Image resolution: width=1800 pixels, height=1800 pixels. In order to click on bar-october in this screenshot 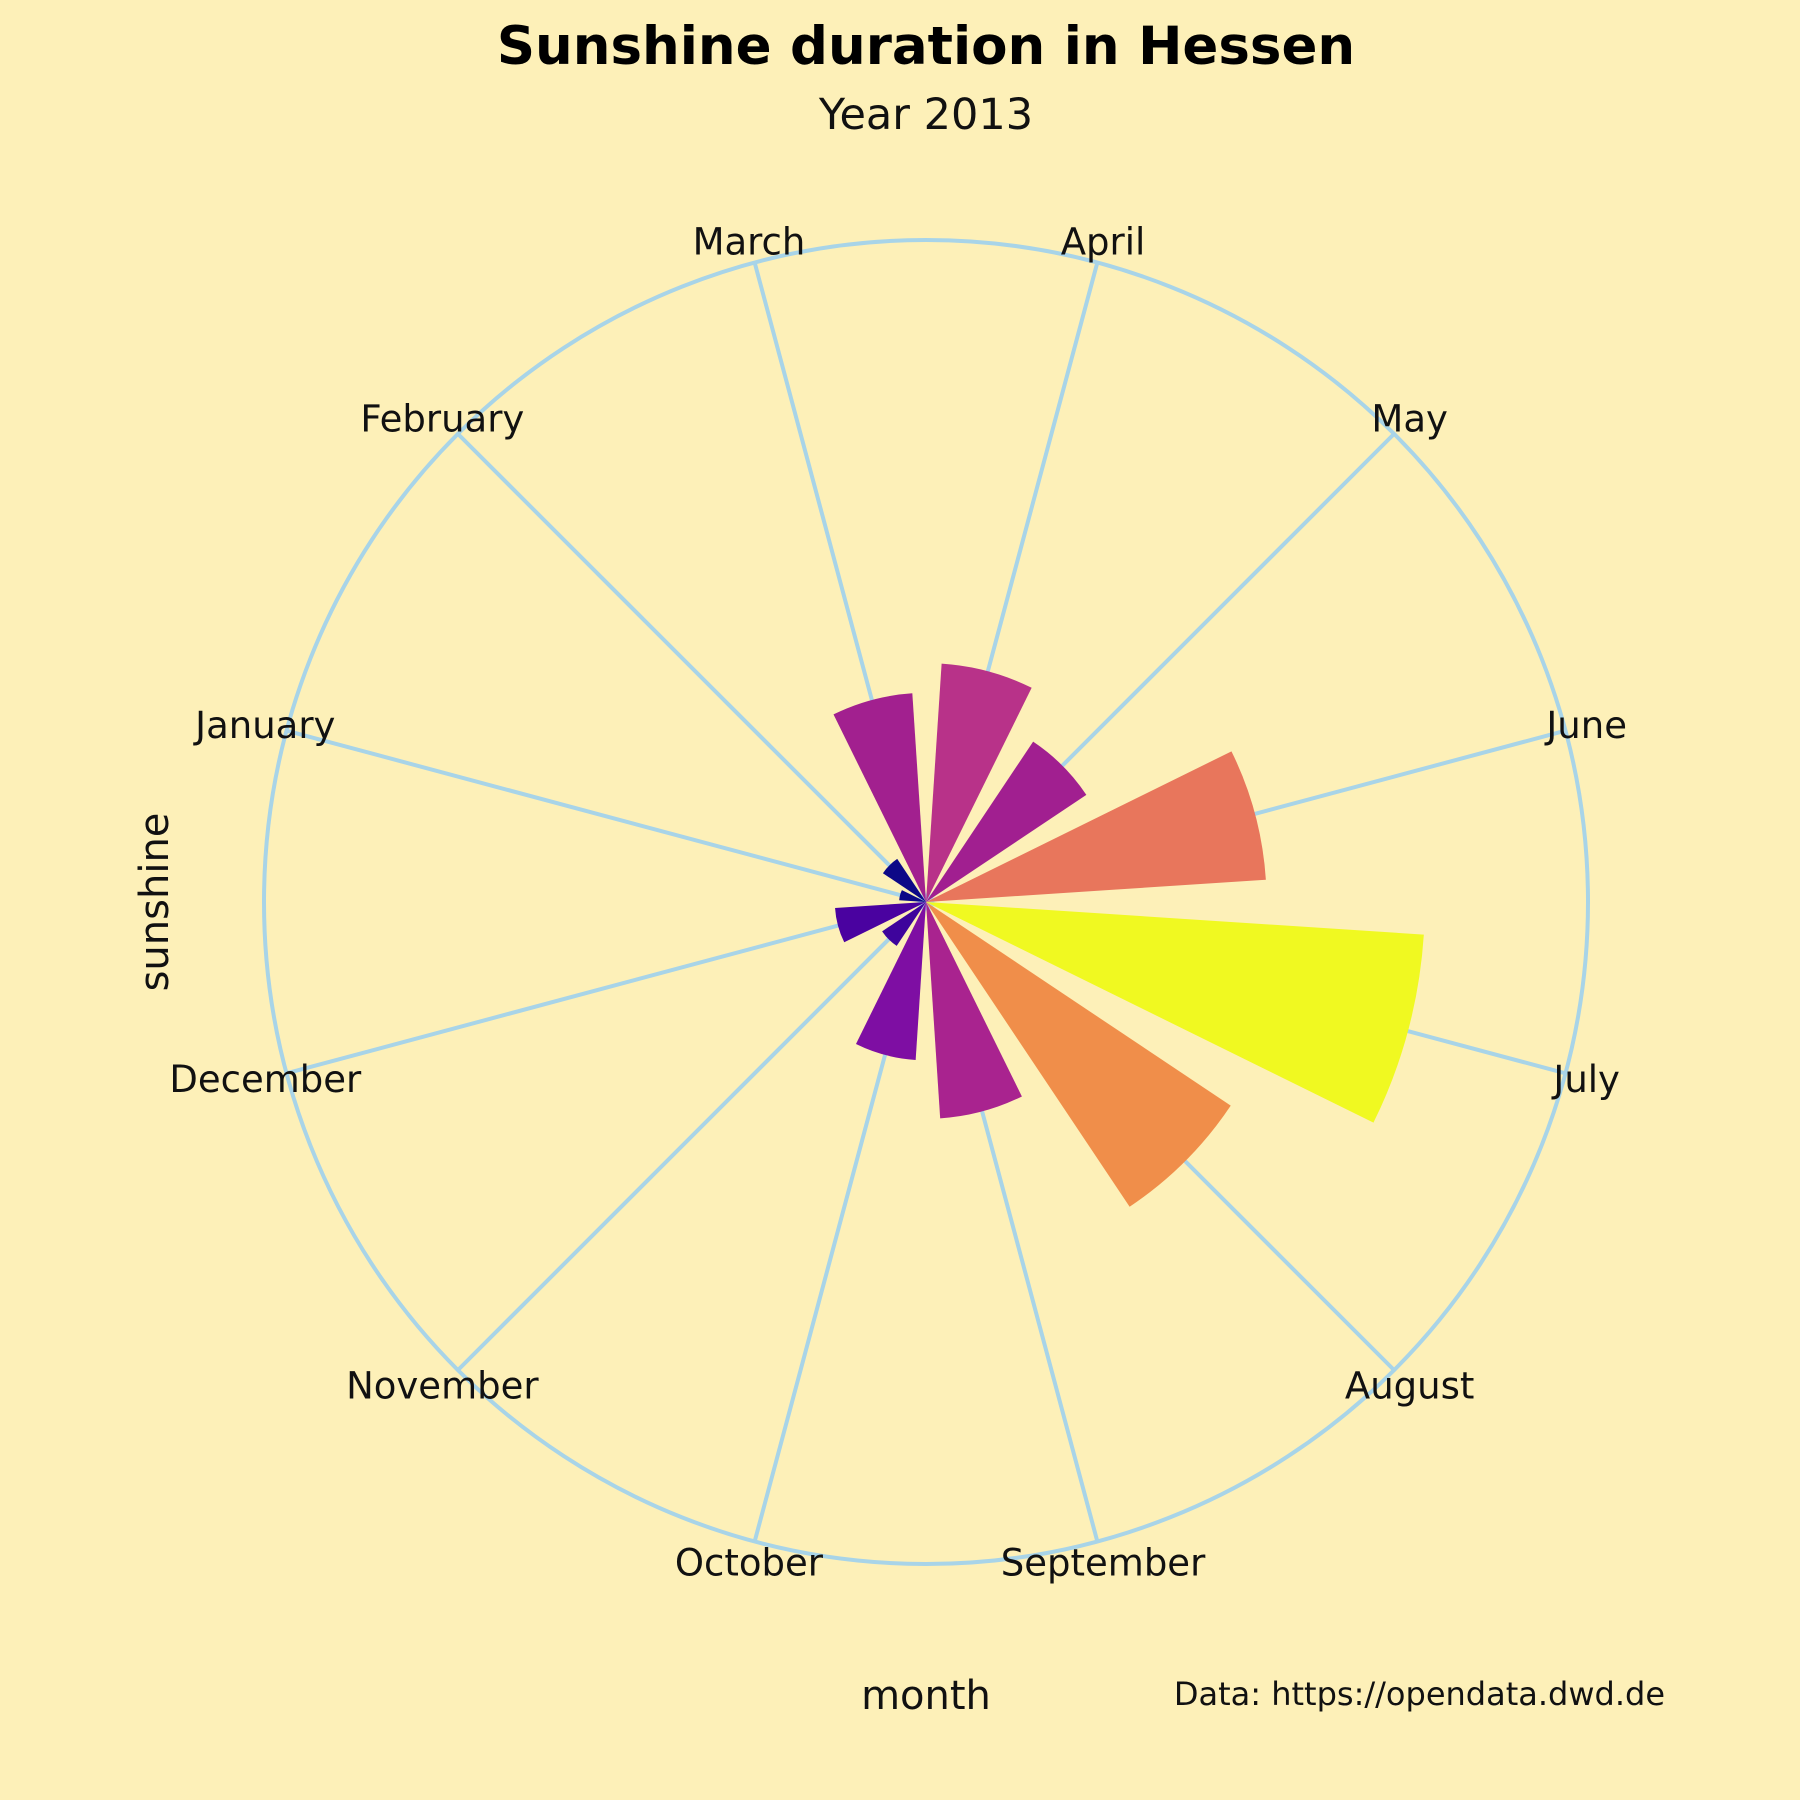, I will do `click(890, 981)`.